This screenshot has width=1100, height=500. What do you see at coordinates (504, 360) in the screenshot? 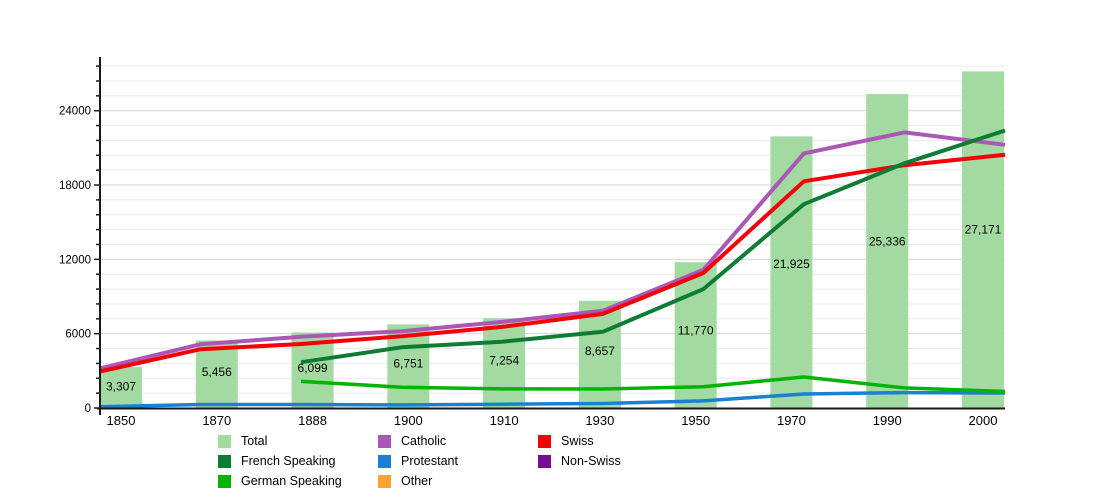
I see `bar-label-1910: 7,254` at bounding box center [504, 360].